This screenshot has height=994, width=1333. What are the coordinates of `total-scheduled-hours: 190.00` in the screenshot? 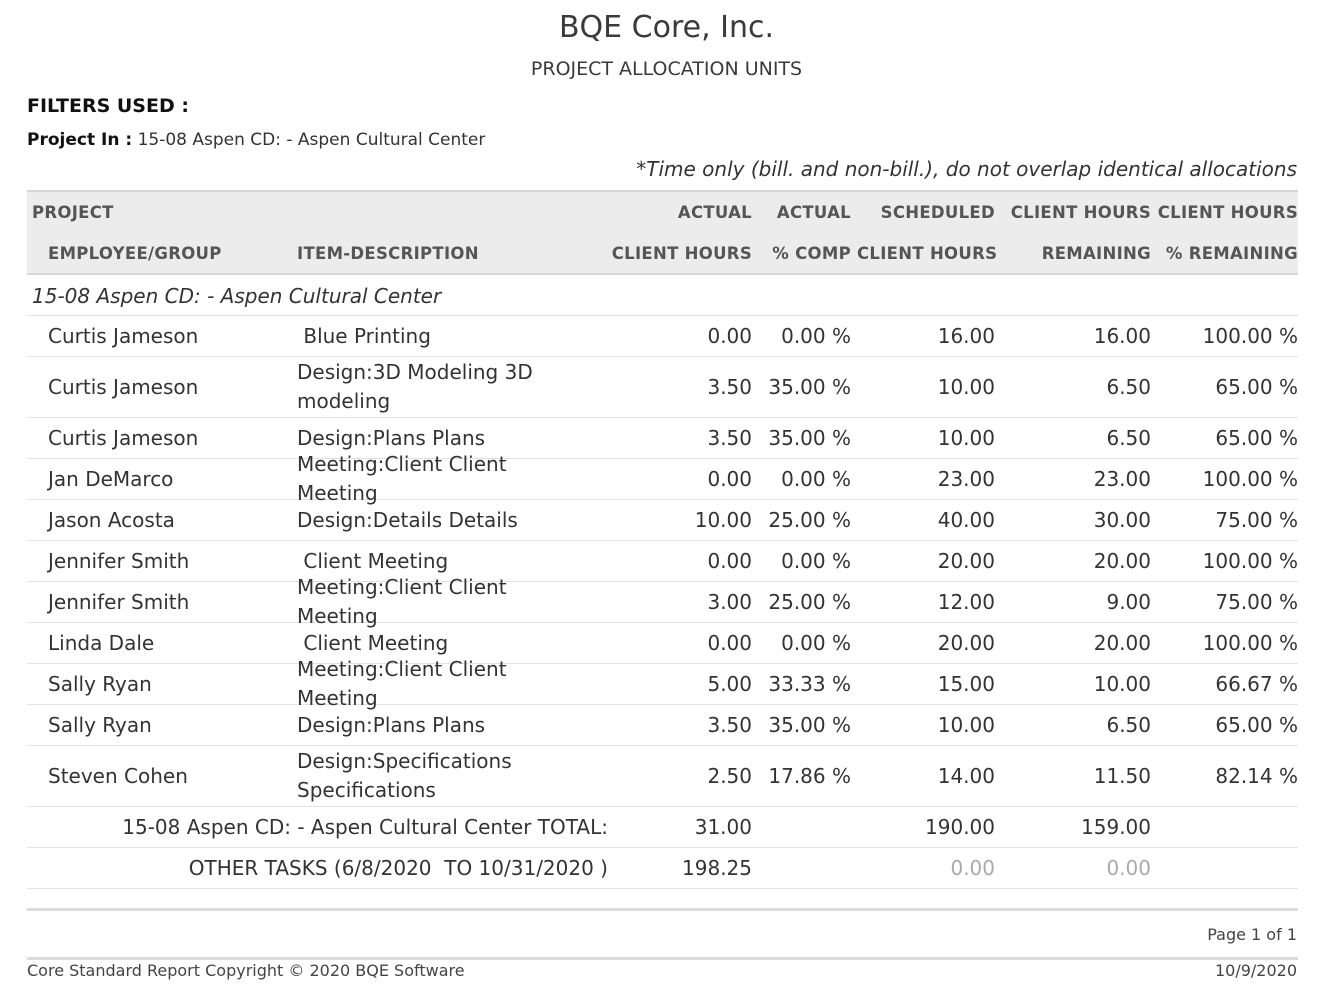 It's located at (960, 827).